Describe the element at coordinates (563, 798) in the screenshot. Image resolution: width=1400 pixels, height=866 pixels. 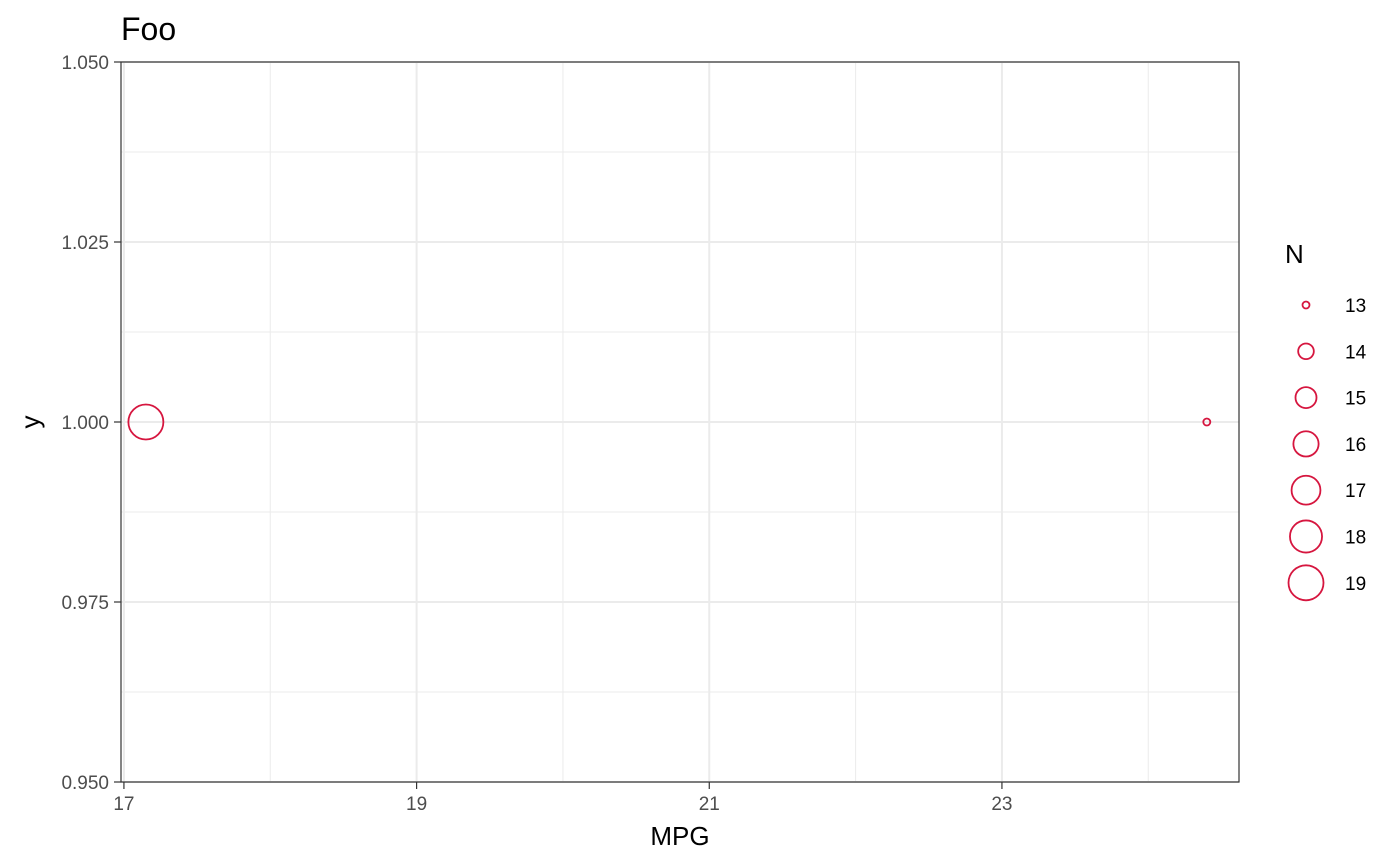
I see `x-axis: 17 19 21 23` at that location.